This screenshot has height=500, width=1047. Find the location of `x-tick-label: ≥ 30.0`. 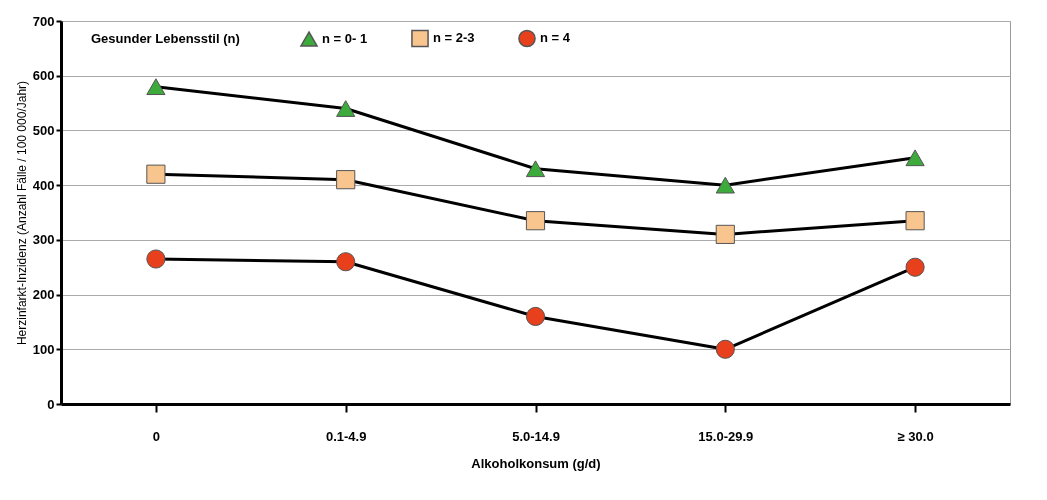

x-tick-label: ≥ 30.0 is located at coordinates (915, 436).